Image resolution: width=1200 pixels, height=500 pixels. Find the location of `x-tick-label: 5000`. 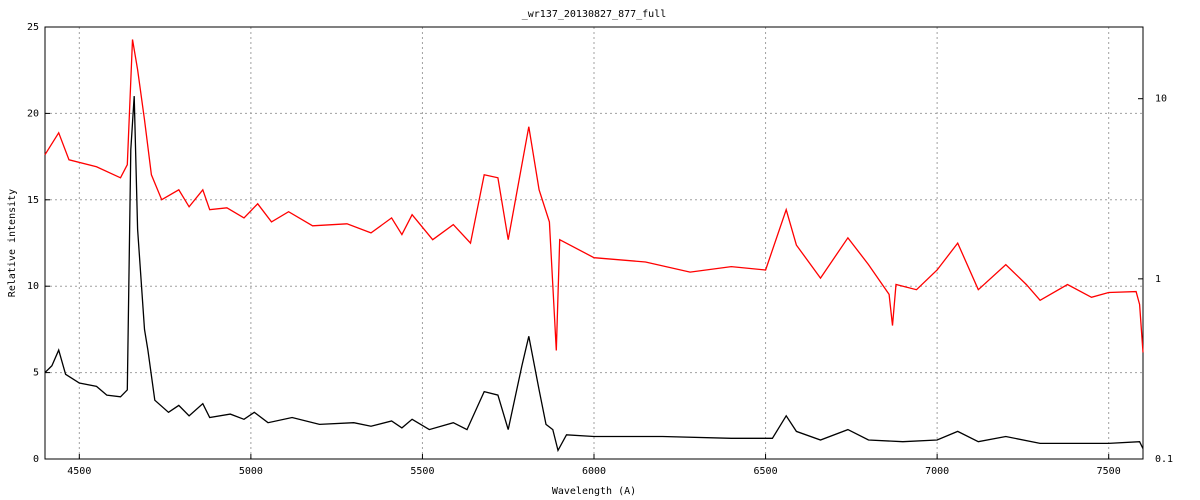

x-tick-label: 5000 is located at coordinates (251, 471).